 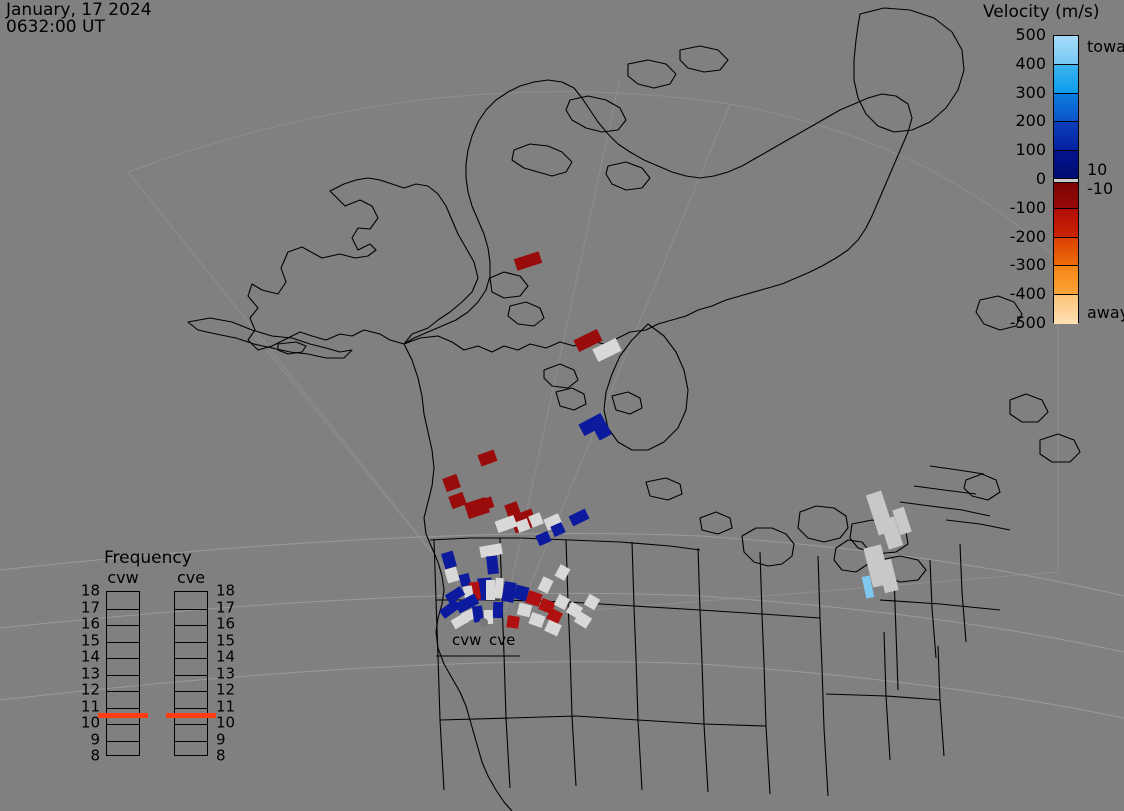 What do you see at coordinates (467, 640) in the screenshot?
I see `radar-site-label-cvw: cvw` at bounding box center [467, 640].